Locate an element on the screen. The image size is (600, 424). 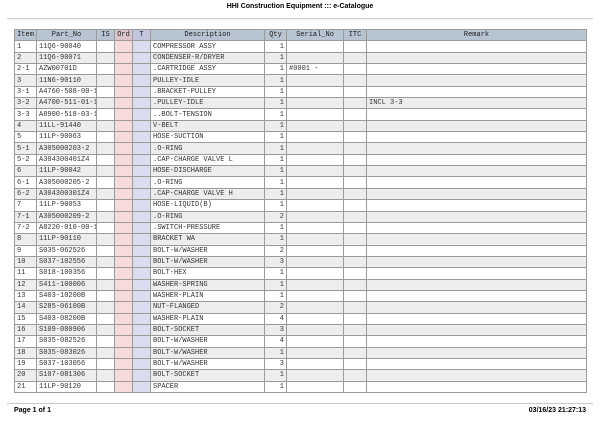
table-row: 18 S035-083026 BOLT-W/WASHER 1 is located at coordinates (300, 352).